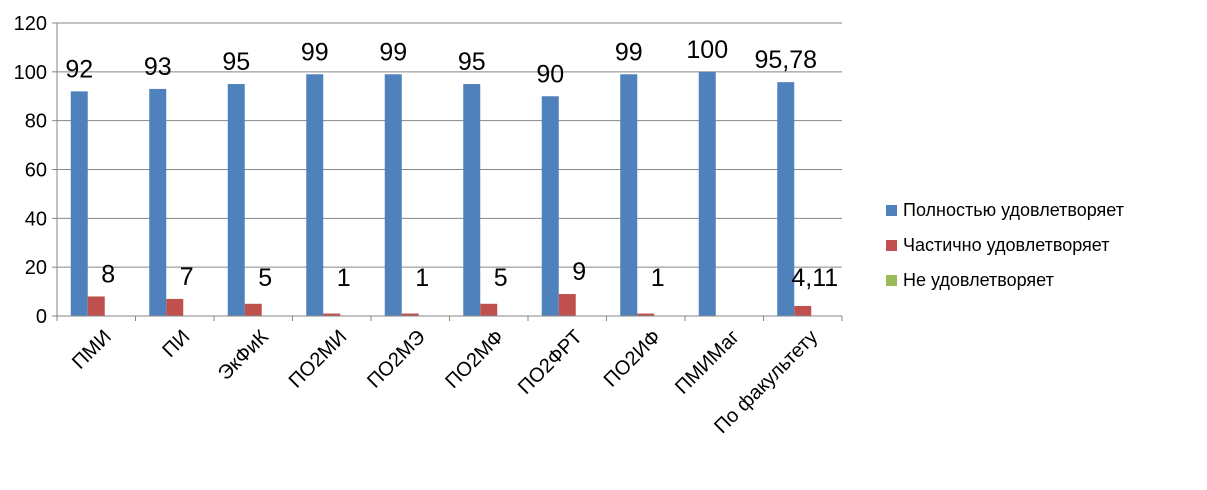  Describe the element at coordinates (891, 245) in the screenshot. I see `legend-swatch-red` at that location.